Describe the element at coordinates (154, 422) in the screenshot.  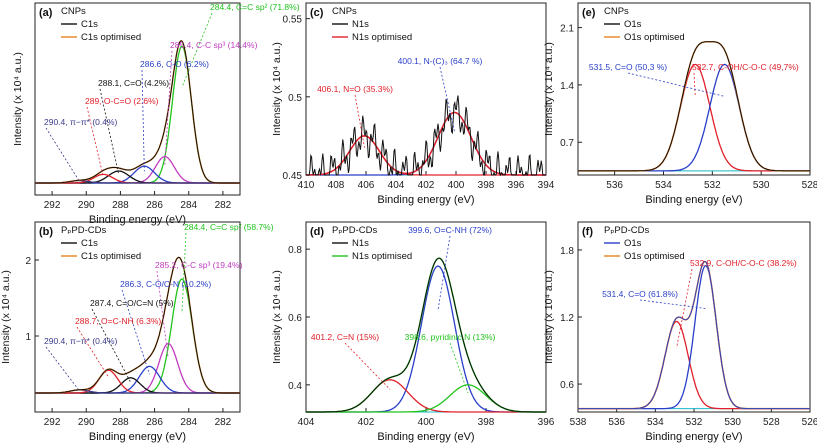
I see `x-tick-label: 286` at that location.